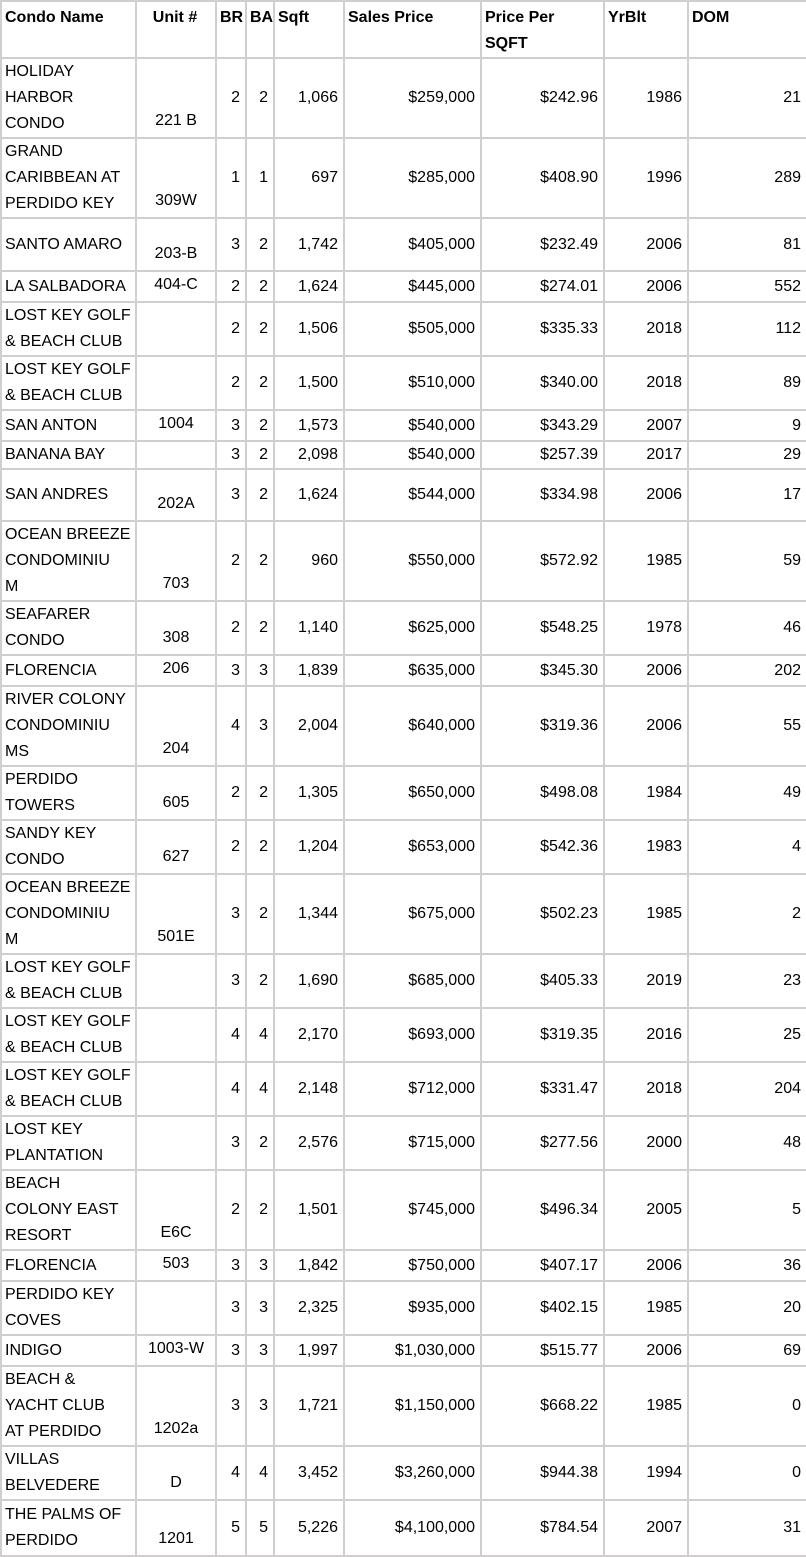 This screenshot has height=1557, width=806. I want to click on cell-price-per-sqft: $548.25, so click(542, 628).